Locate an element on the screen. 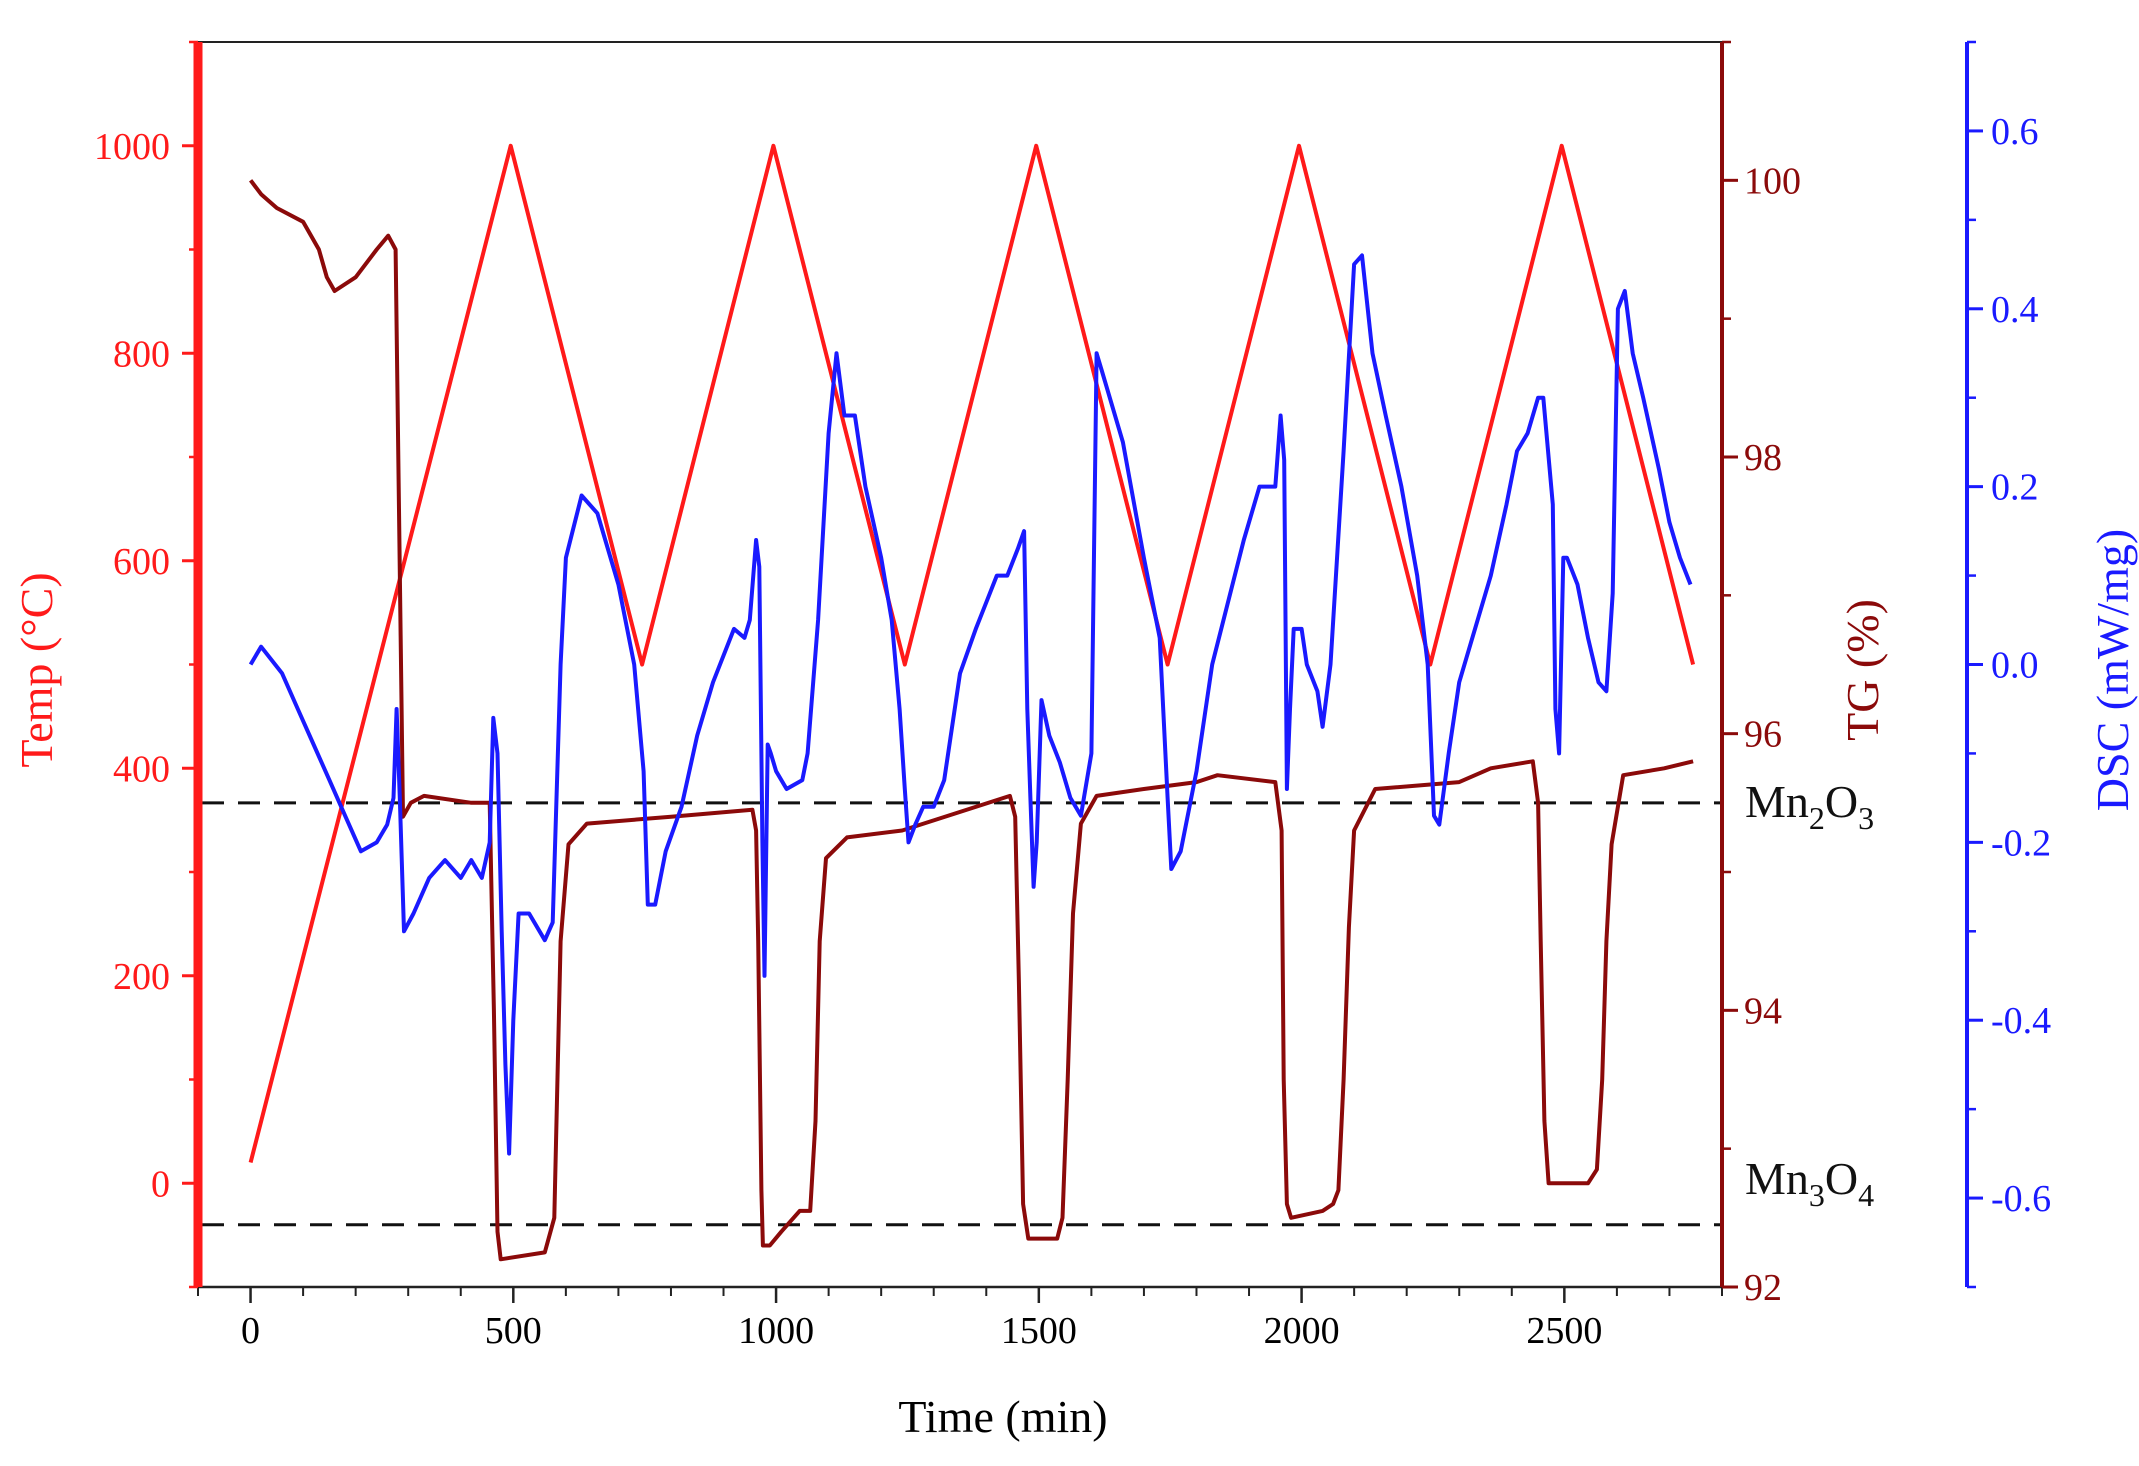 The image size is (2139, 1466). dsc-axis-title: DSC (mW/mg) is located at coordinates (2112, 670).